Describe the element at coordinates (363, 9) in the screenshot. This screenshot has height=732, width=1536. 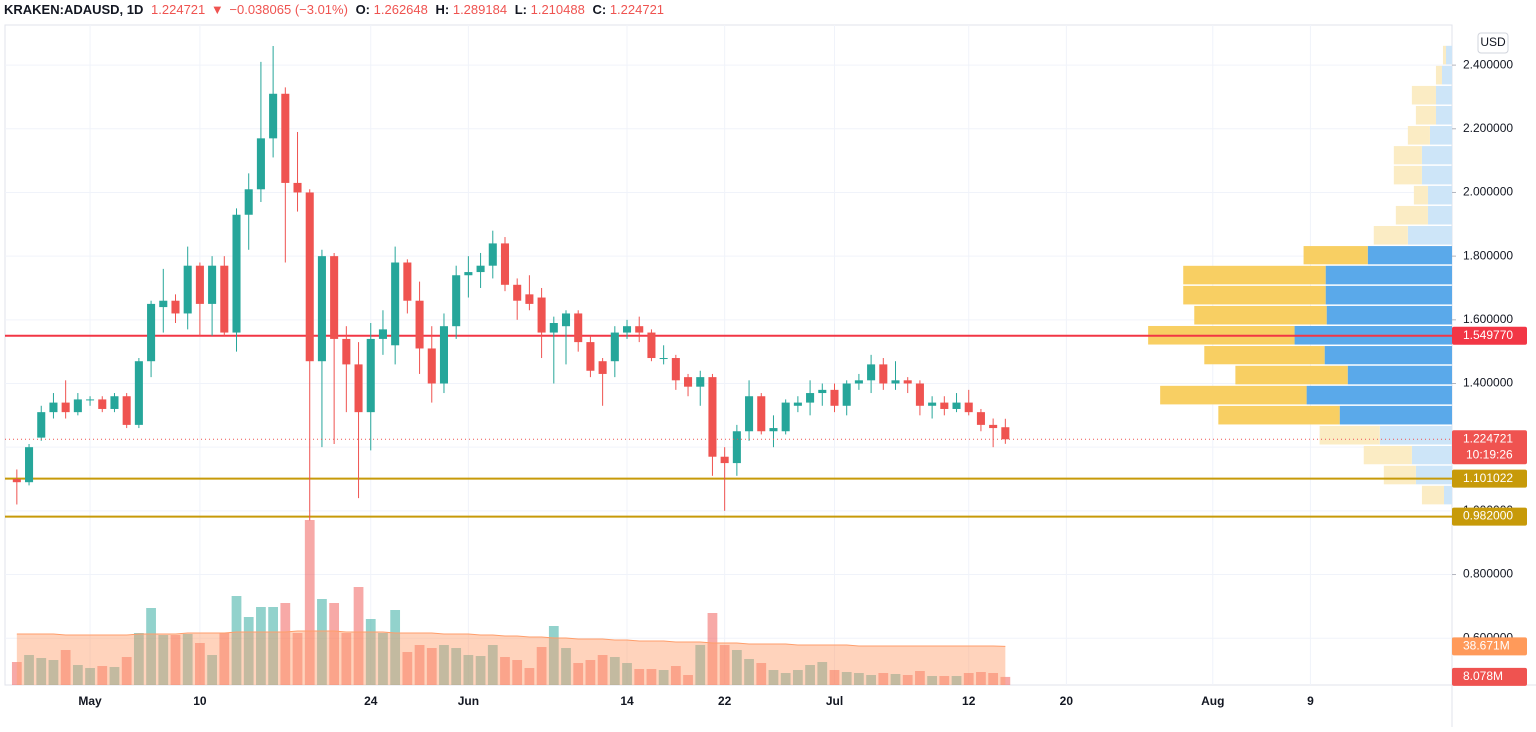
I see `ohlc-label: O:` at that location.